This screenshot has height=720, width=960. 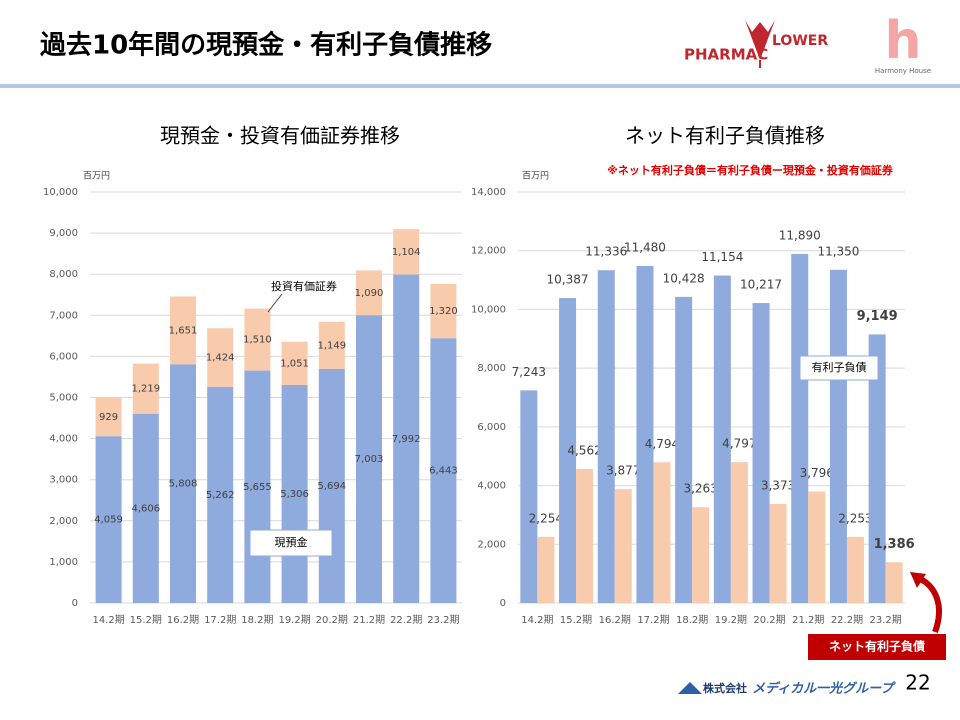 I want to click on logo-text: PHARMAC, so click(x=726, y=55).